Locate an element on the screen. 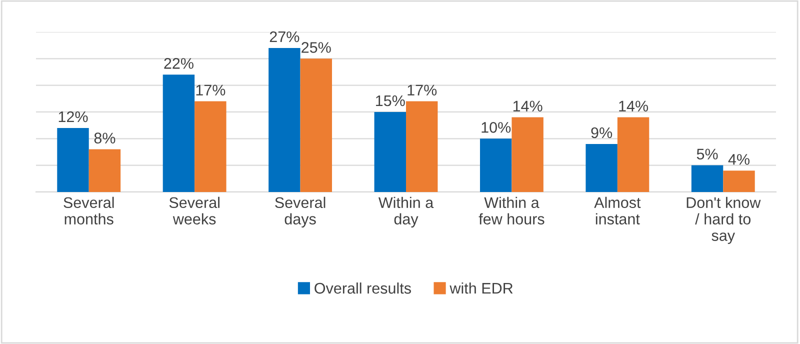 This screenshot has height=344, width=800. data-label: 10% is located at coordinates (496, 127).